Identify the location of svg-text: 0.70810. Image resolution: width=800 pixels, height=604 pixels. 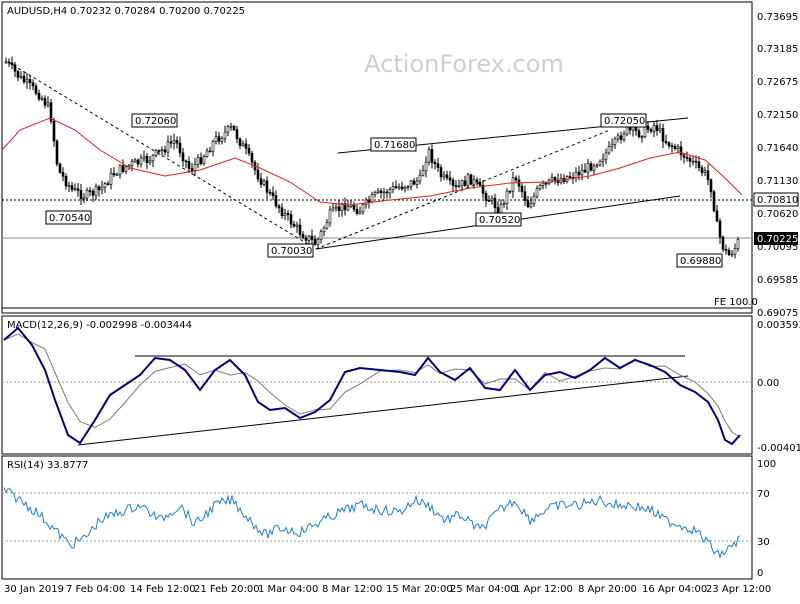
(777, 200).